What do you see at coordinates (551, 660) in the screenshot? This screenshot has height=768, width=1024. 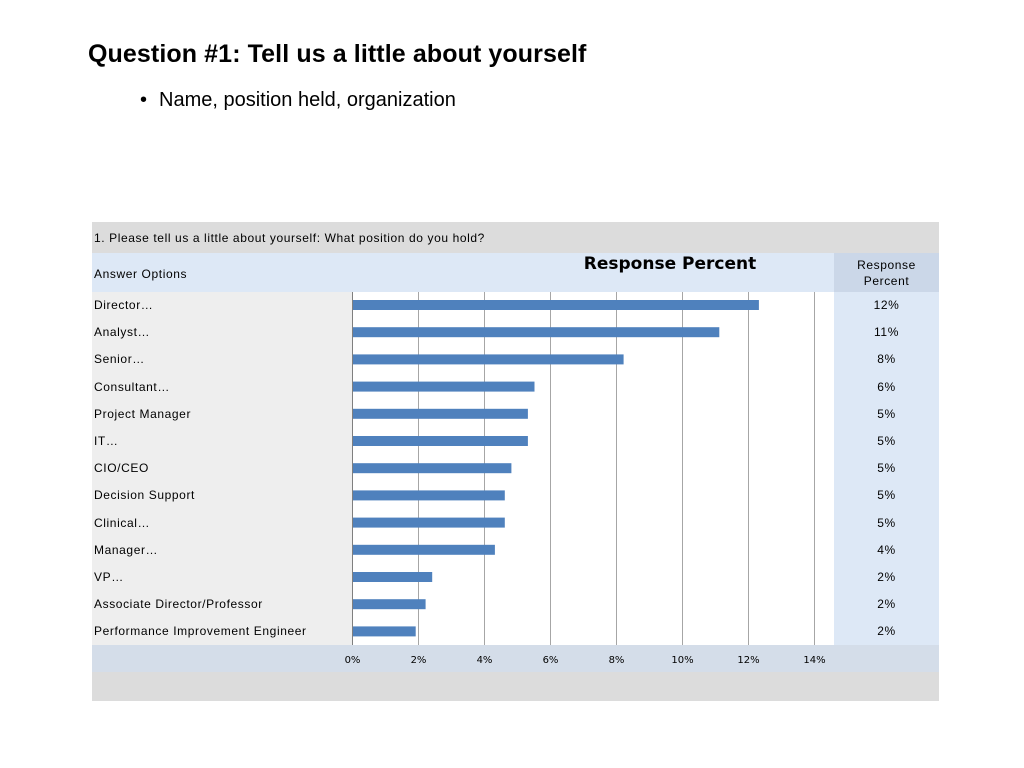 I see `x-tick-label: 6%` at bounding box center [551, 660].